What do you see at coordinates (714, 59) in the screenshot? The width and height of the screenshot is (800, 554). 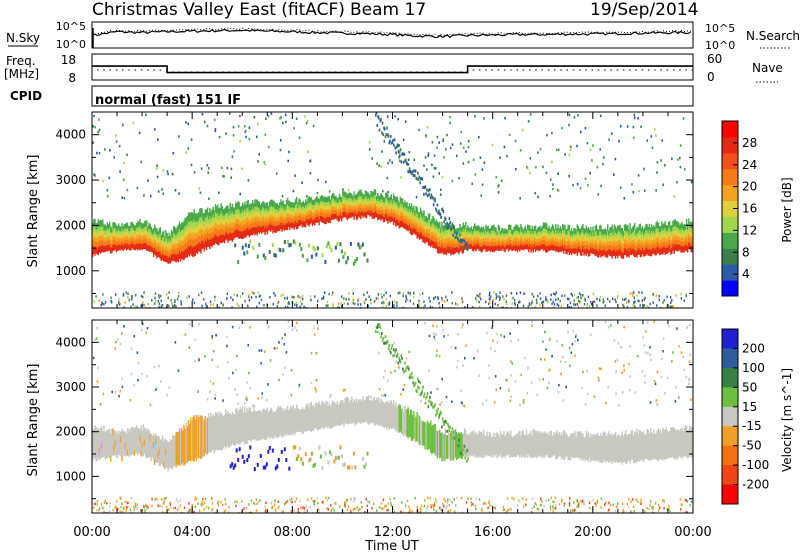 I see `nave-tick-top: 60` at bounding box center [714, 59].